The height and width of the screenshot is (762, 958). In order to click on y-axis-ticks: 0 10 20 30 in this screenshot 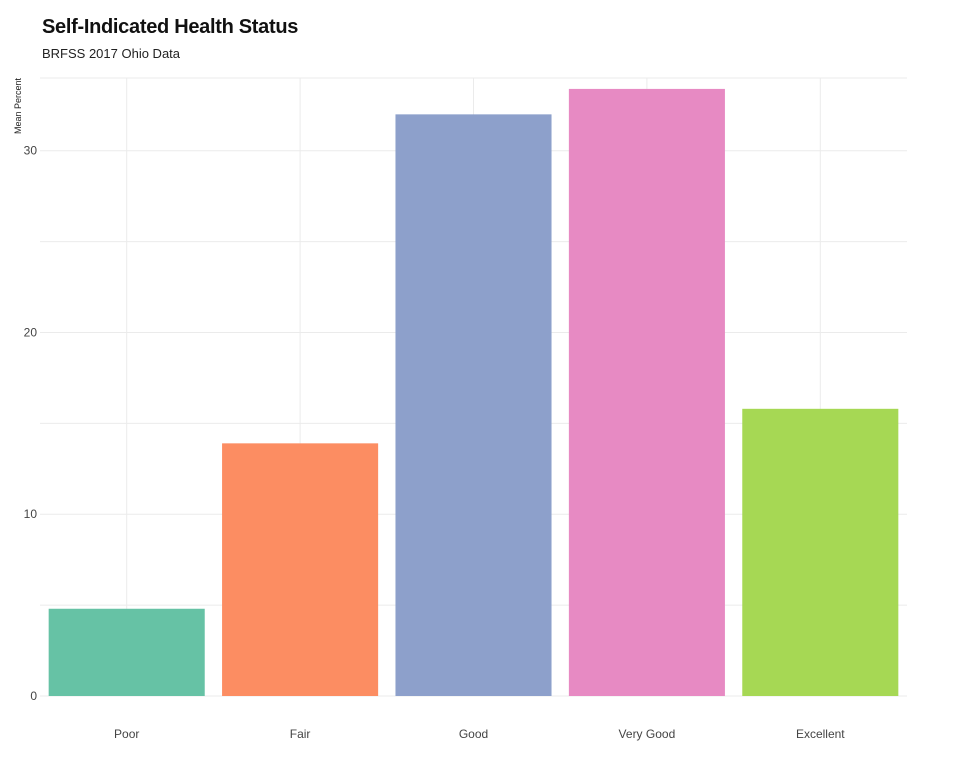, I will do `click(31, 423)`.